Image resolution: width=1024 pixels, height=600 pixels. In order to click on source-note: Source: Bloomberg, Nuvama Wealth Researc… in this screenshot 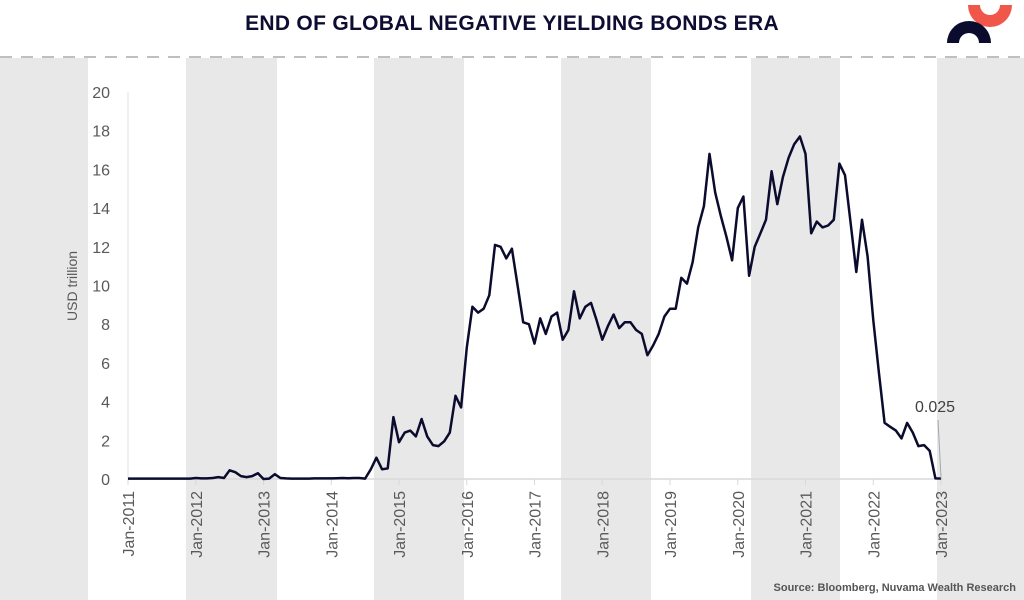, I will do `click(894, 588)`.